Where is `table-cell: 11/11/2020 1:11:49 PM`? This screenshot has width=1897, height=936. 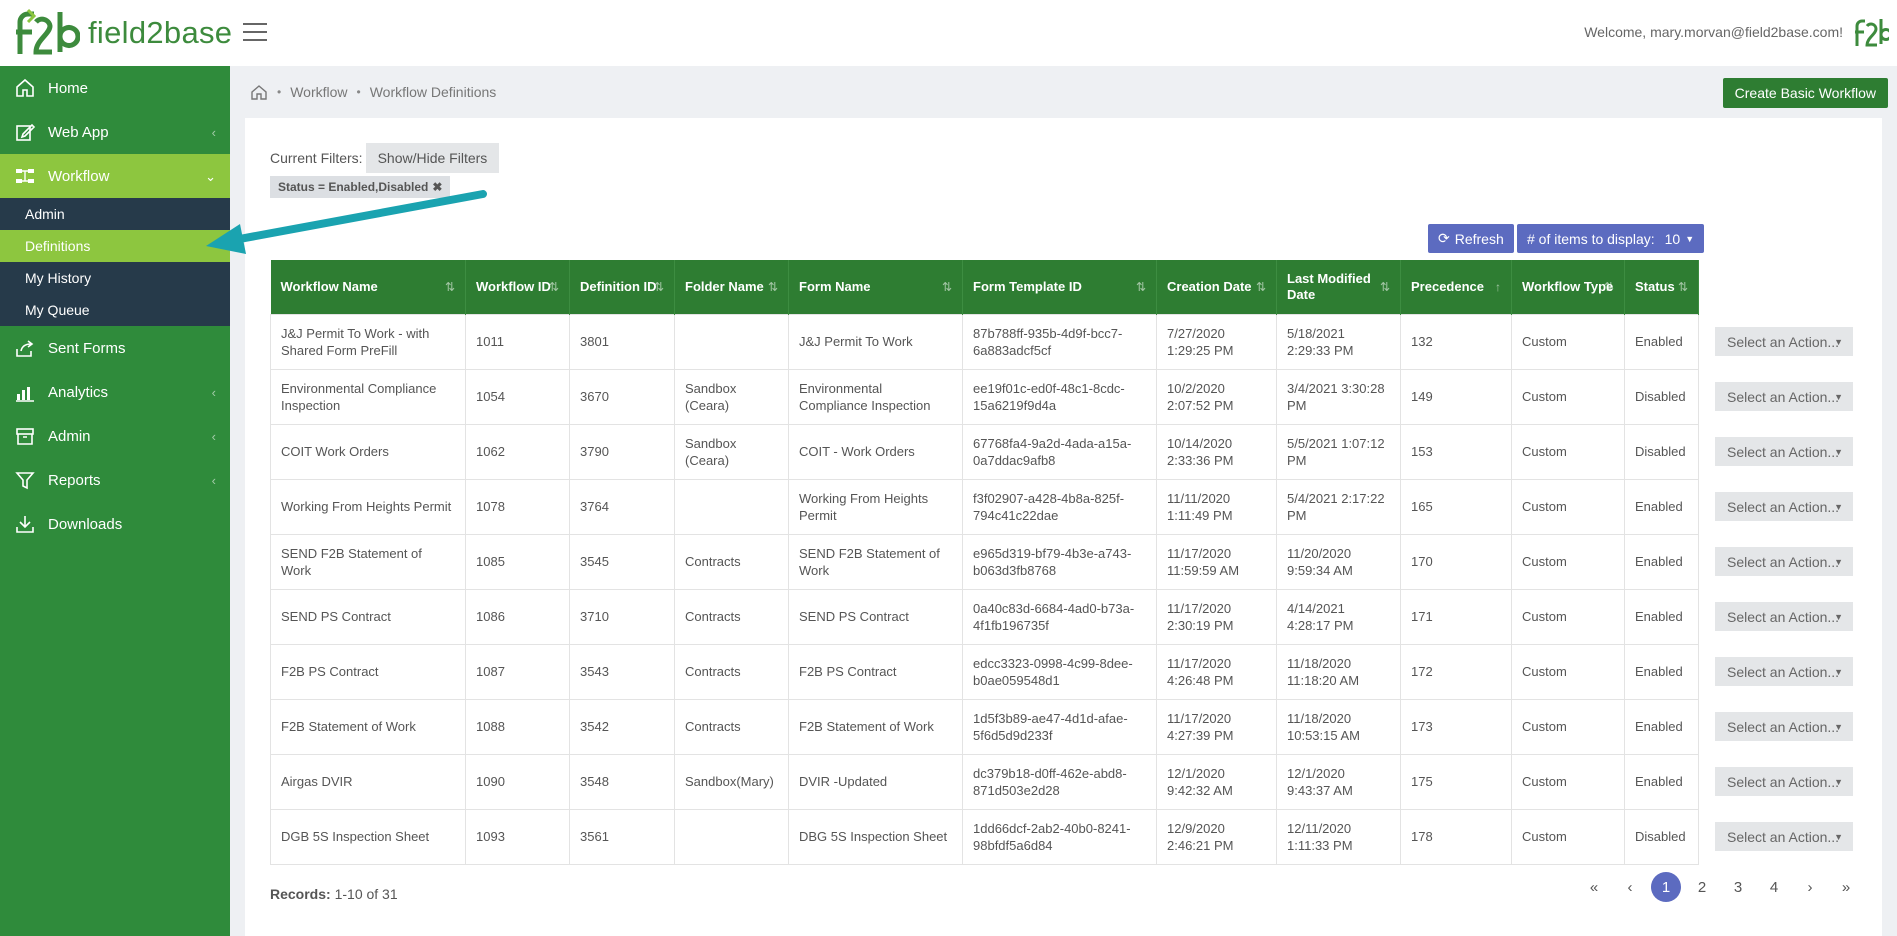 table-cell: 11/11/2020 1:11:49 PM is located at coordinates (1216, 506).